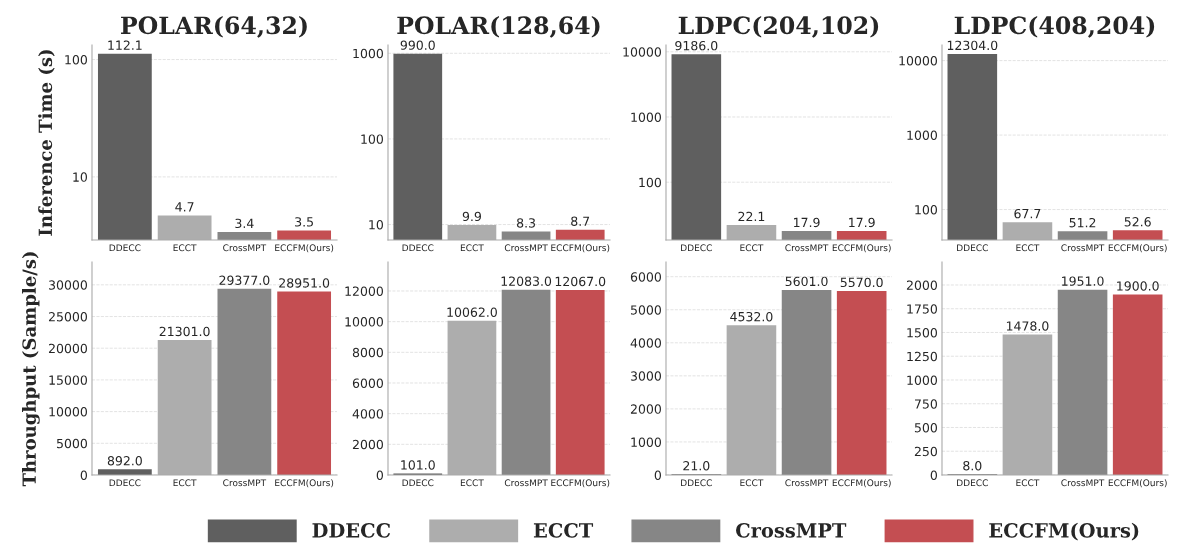 This screenshot has width=1183, height=559. I want to click on data-label: 5601.0, so click(806, 281).